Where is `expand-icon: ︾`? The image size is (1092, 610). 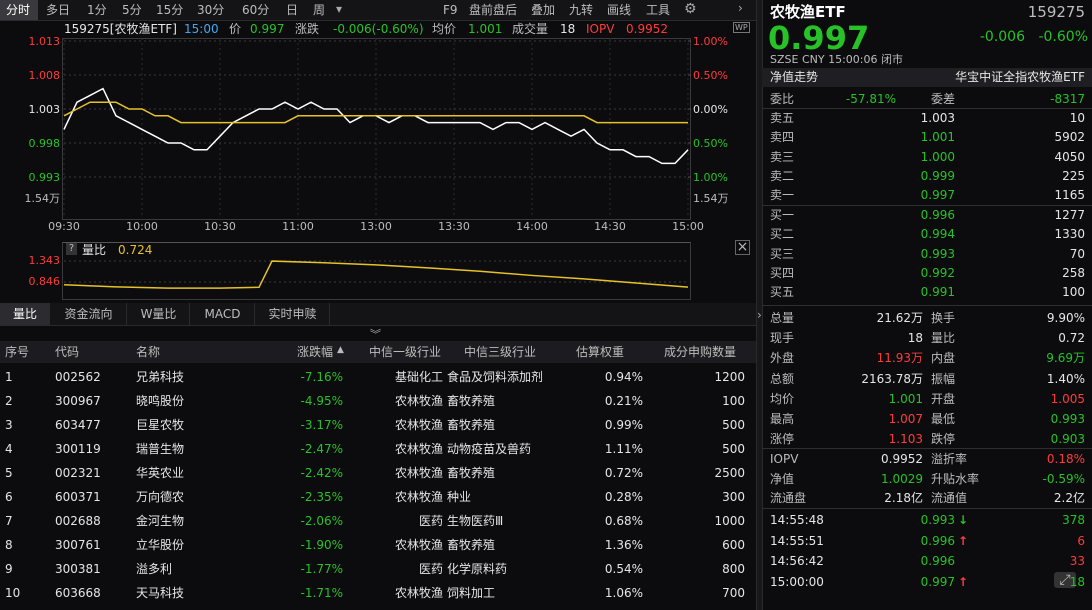
expand-icon: ︾ is located at coordinates (375, 334).